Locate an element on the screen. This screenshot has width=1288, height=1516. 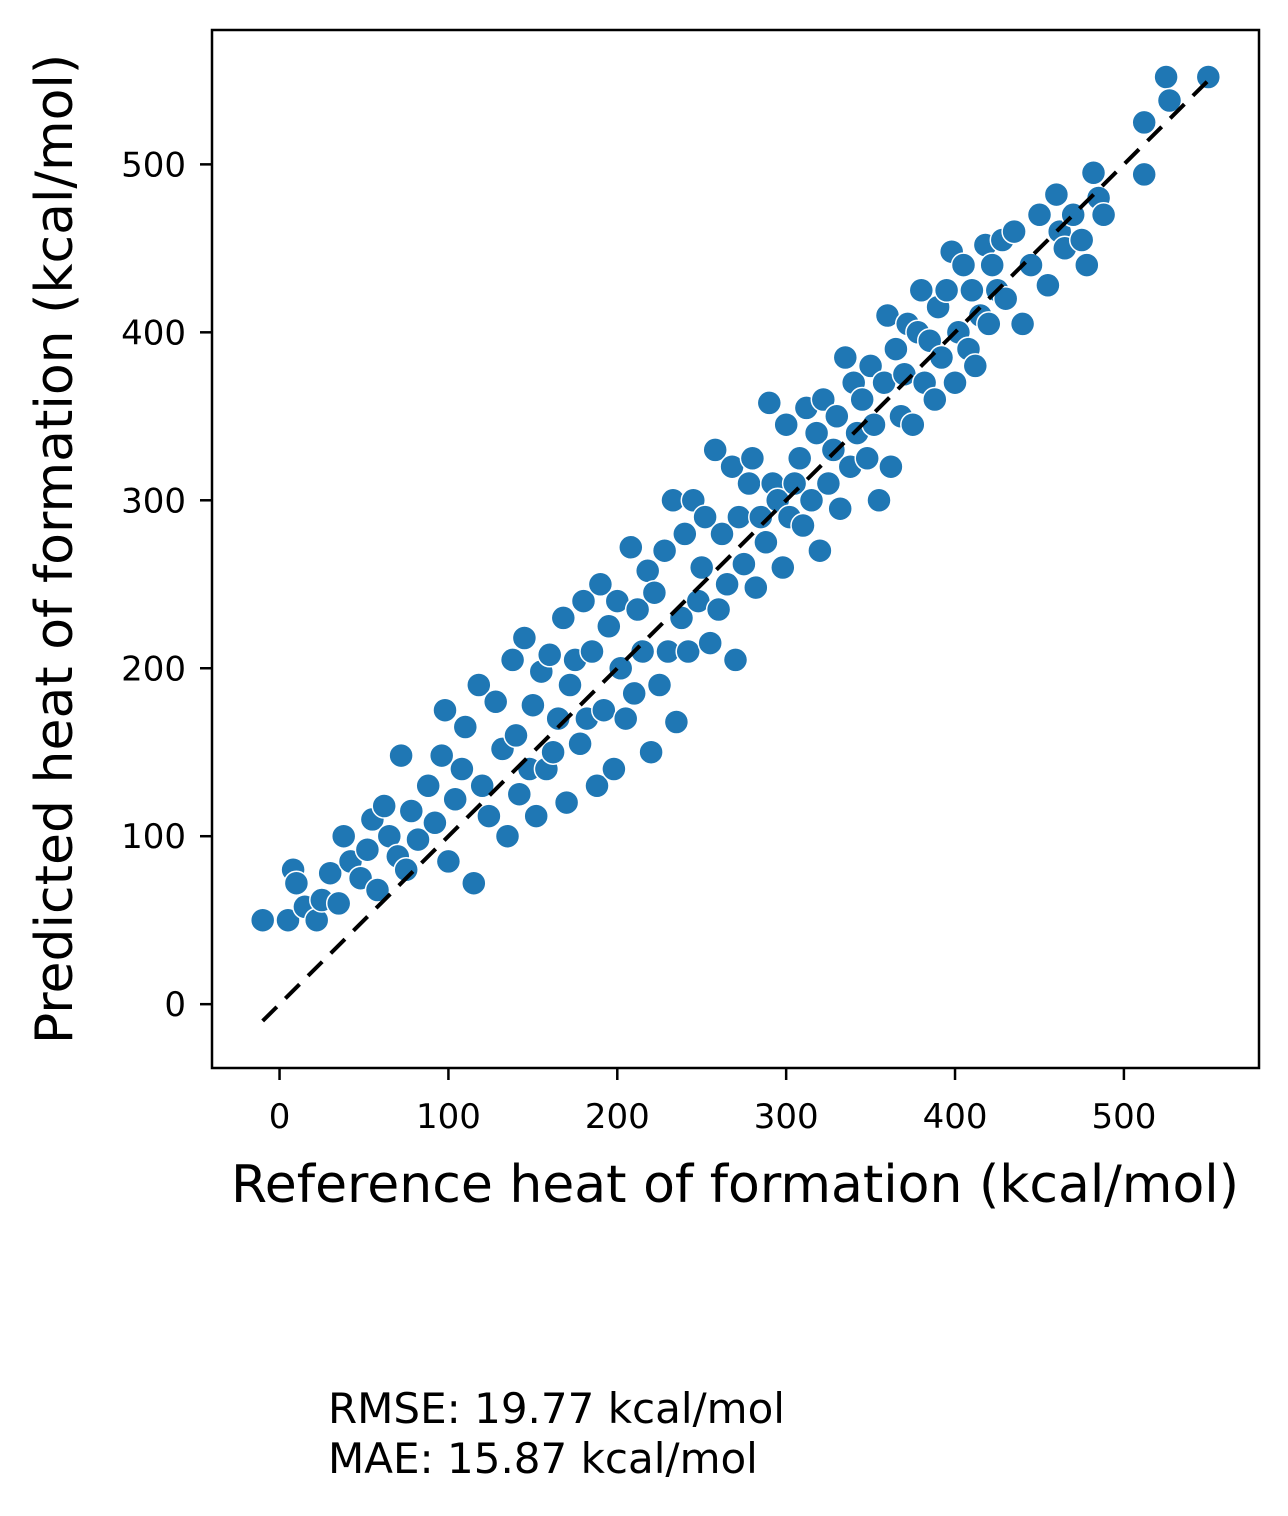
x-tick-label: 300 is located at coordinates (786, 1117).